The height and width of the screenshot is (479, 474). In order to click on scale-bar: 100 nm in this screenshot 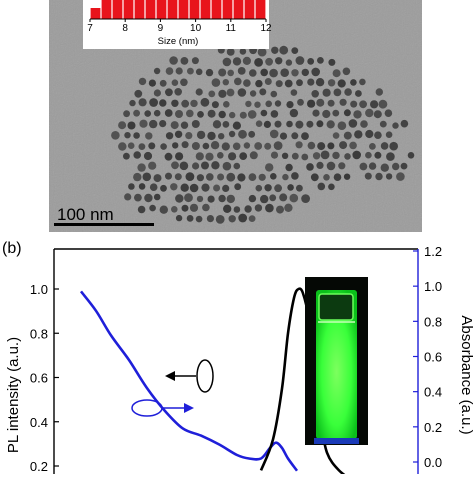, I will do `click(104, 215)`.